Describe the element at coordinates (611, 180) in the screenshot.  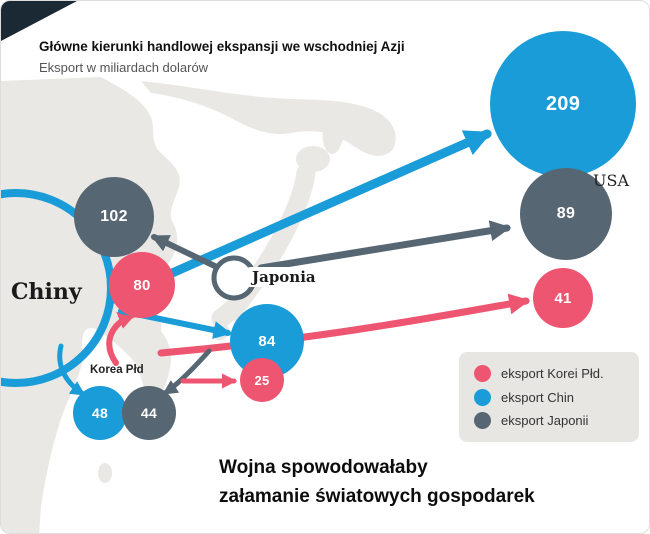
I see `label-usa: USA` at that location.